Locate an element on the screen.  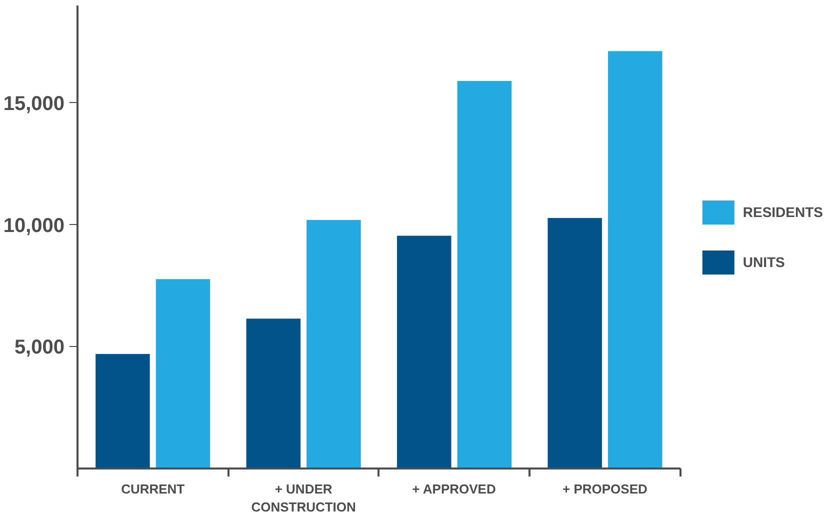
x-tick-label: + PROPOSED is located at coordinates (605, 489).